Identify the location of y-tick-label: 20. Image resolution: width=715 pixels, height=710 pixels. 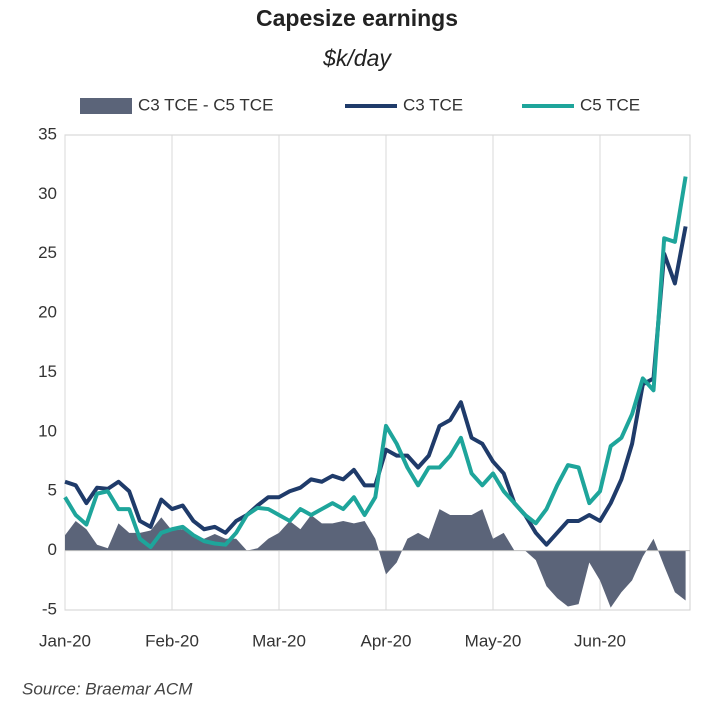
(47, 312).